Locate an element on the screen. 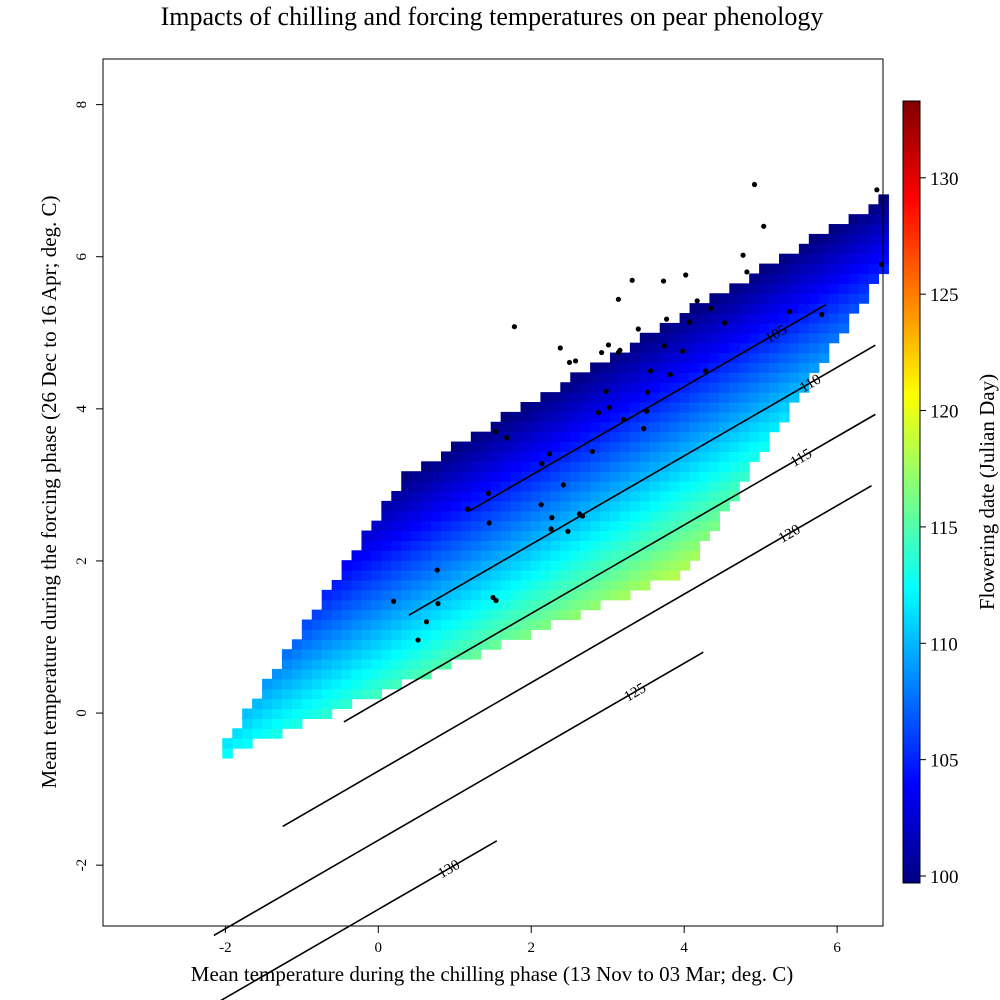 The width and height of the screenshot is (1000, 1000). colorbar-ticks: 100 105 110 115 120 125 130 is located at coordinates (939, 528).